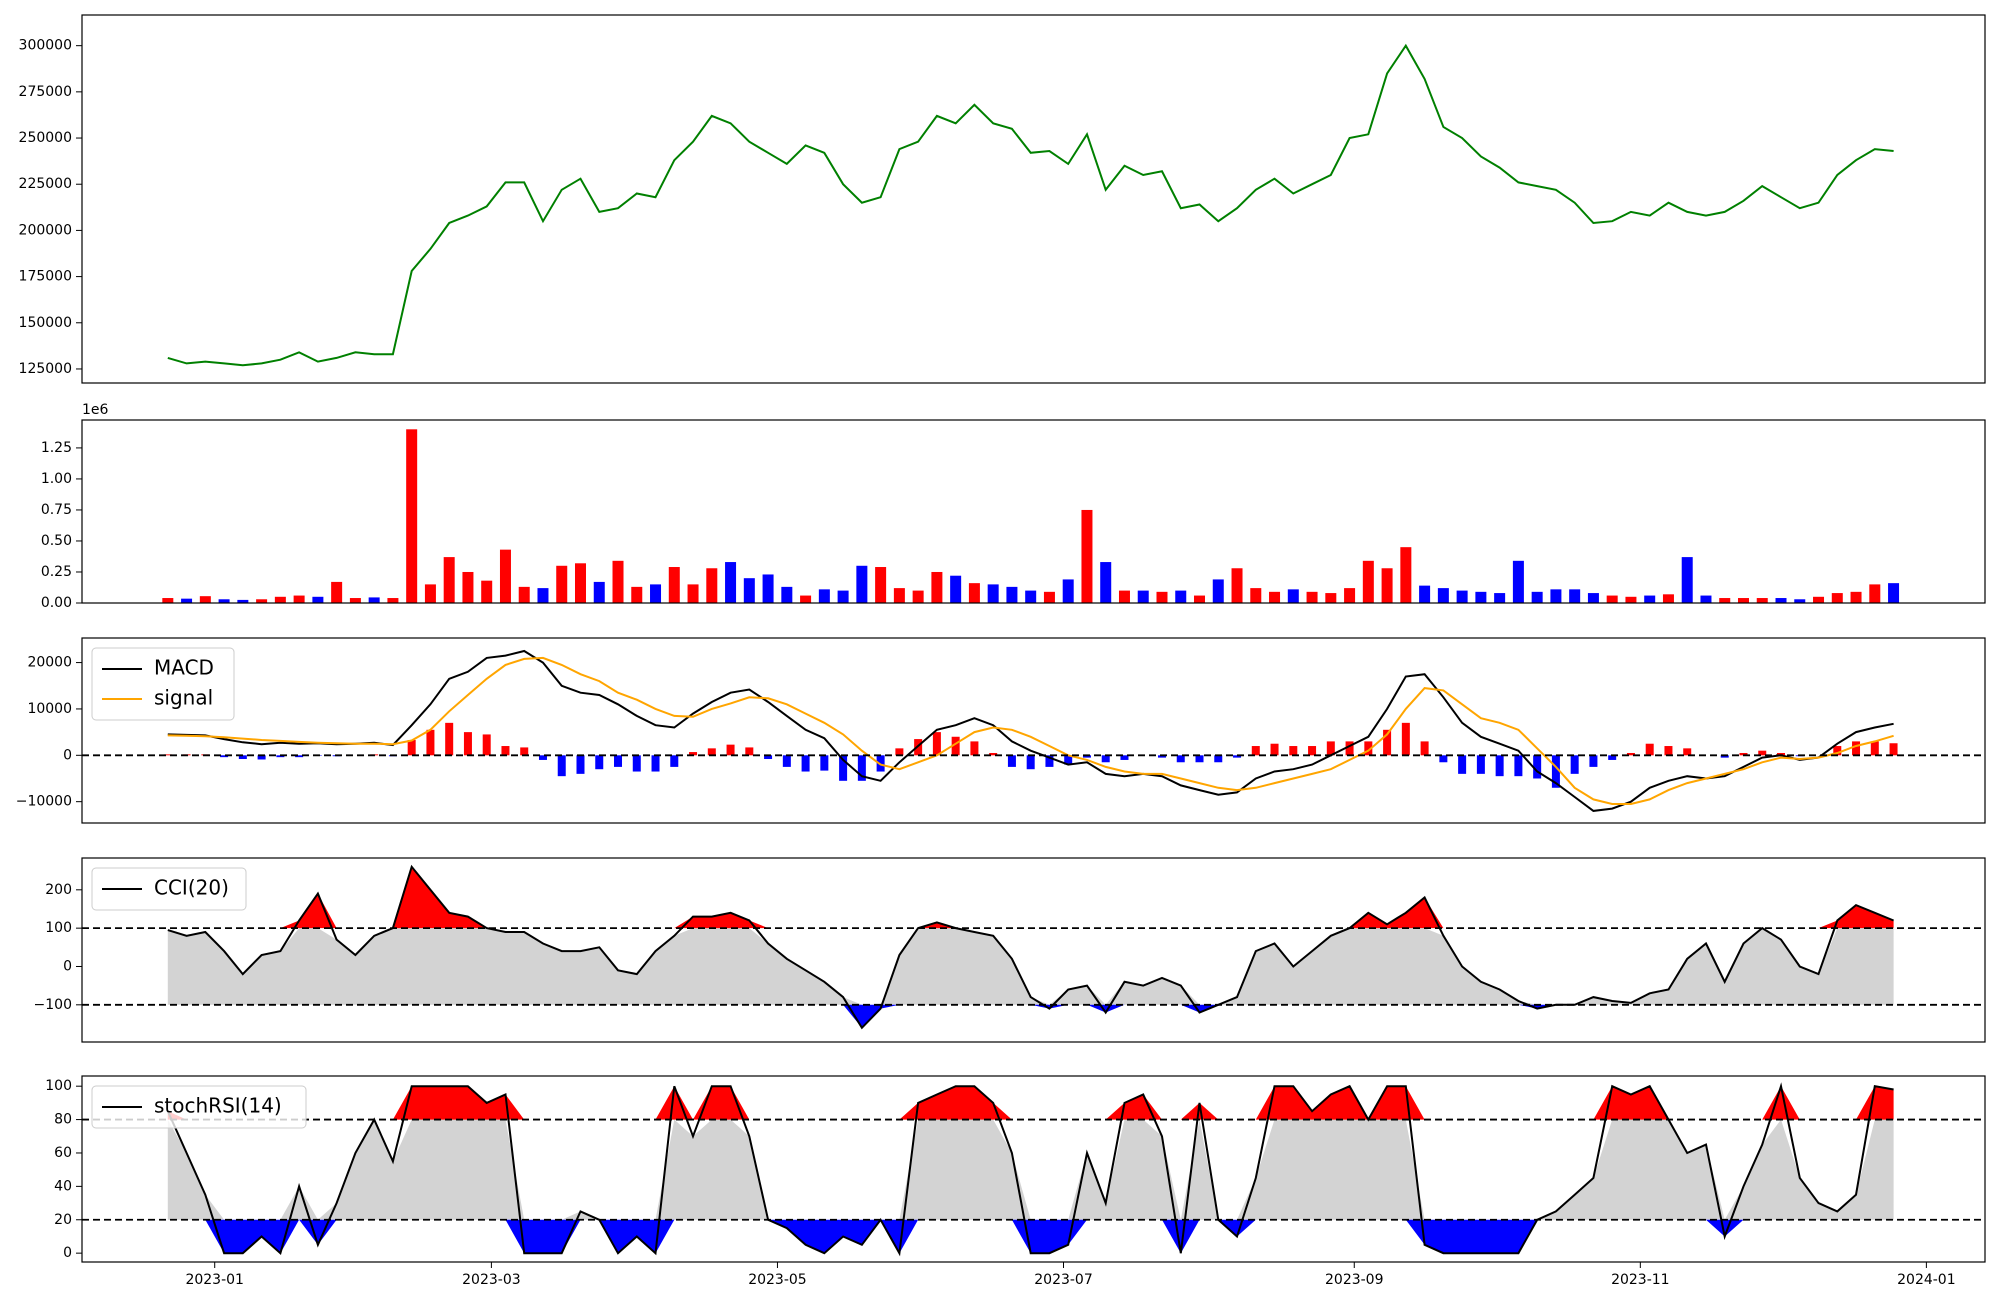  Describe the element at coordinates (58, 928) in the screenshot. I see `y-tick-label: 100` at that location.